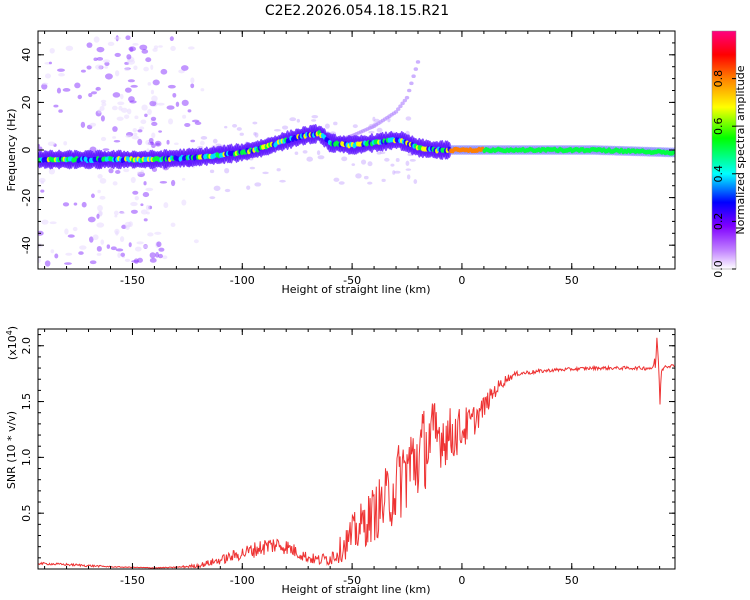 The height and width of the screenshot is (600, 750). Describe the element at coordinates (26, 245) in the screenshot. I see `spectrogram-ytick-label: -40` at that location.